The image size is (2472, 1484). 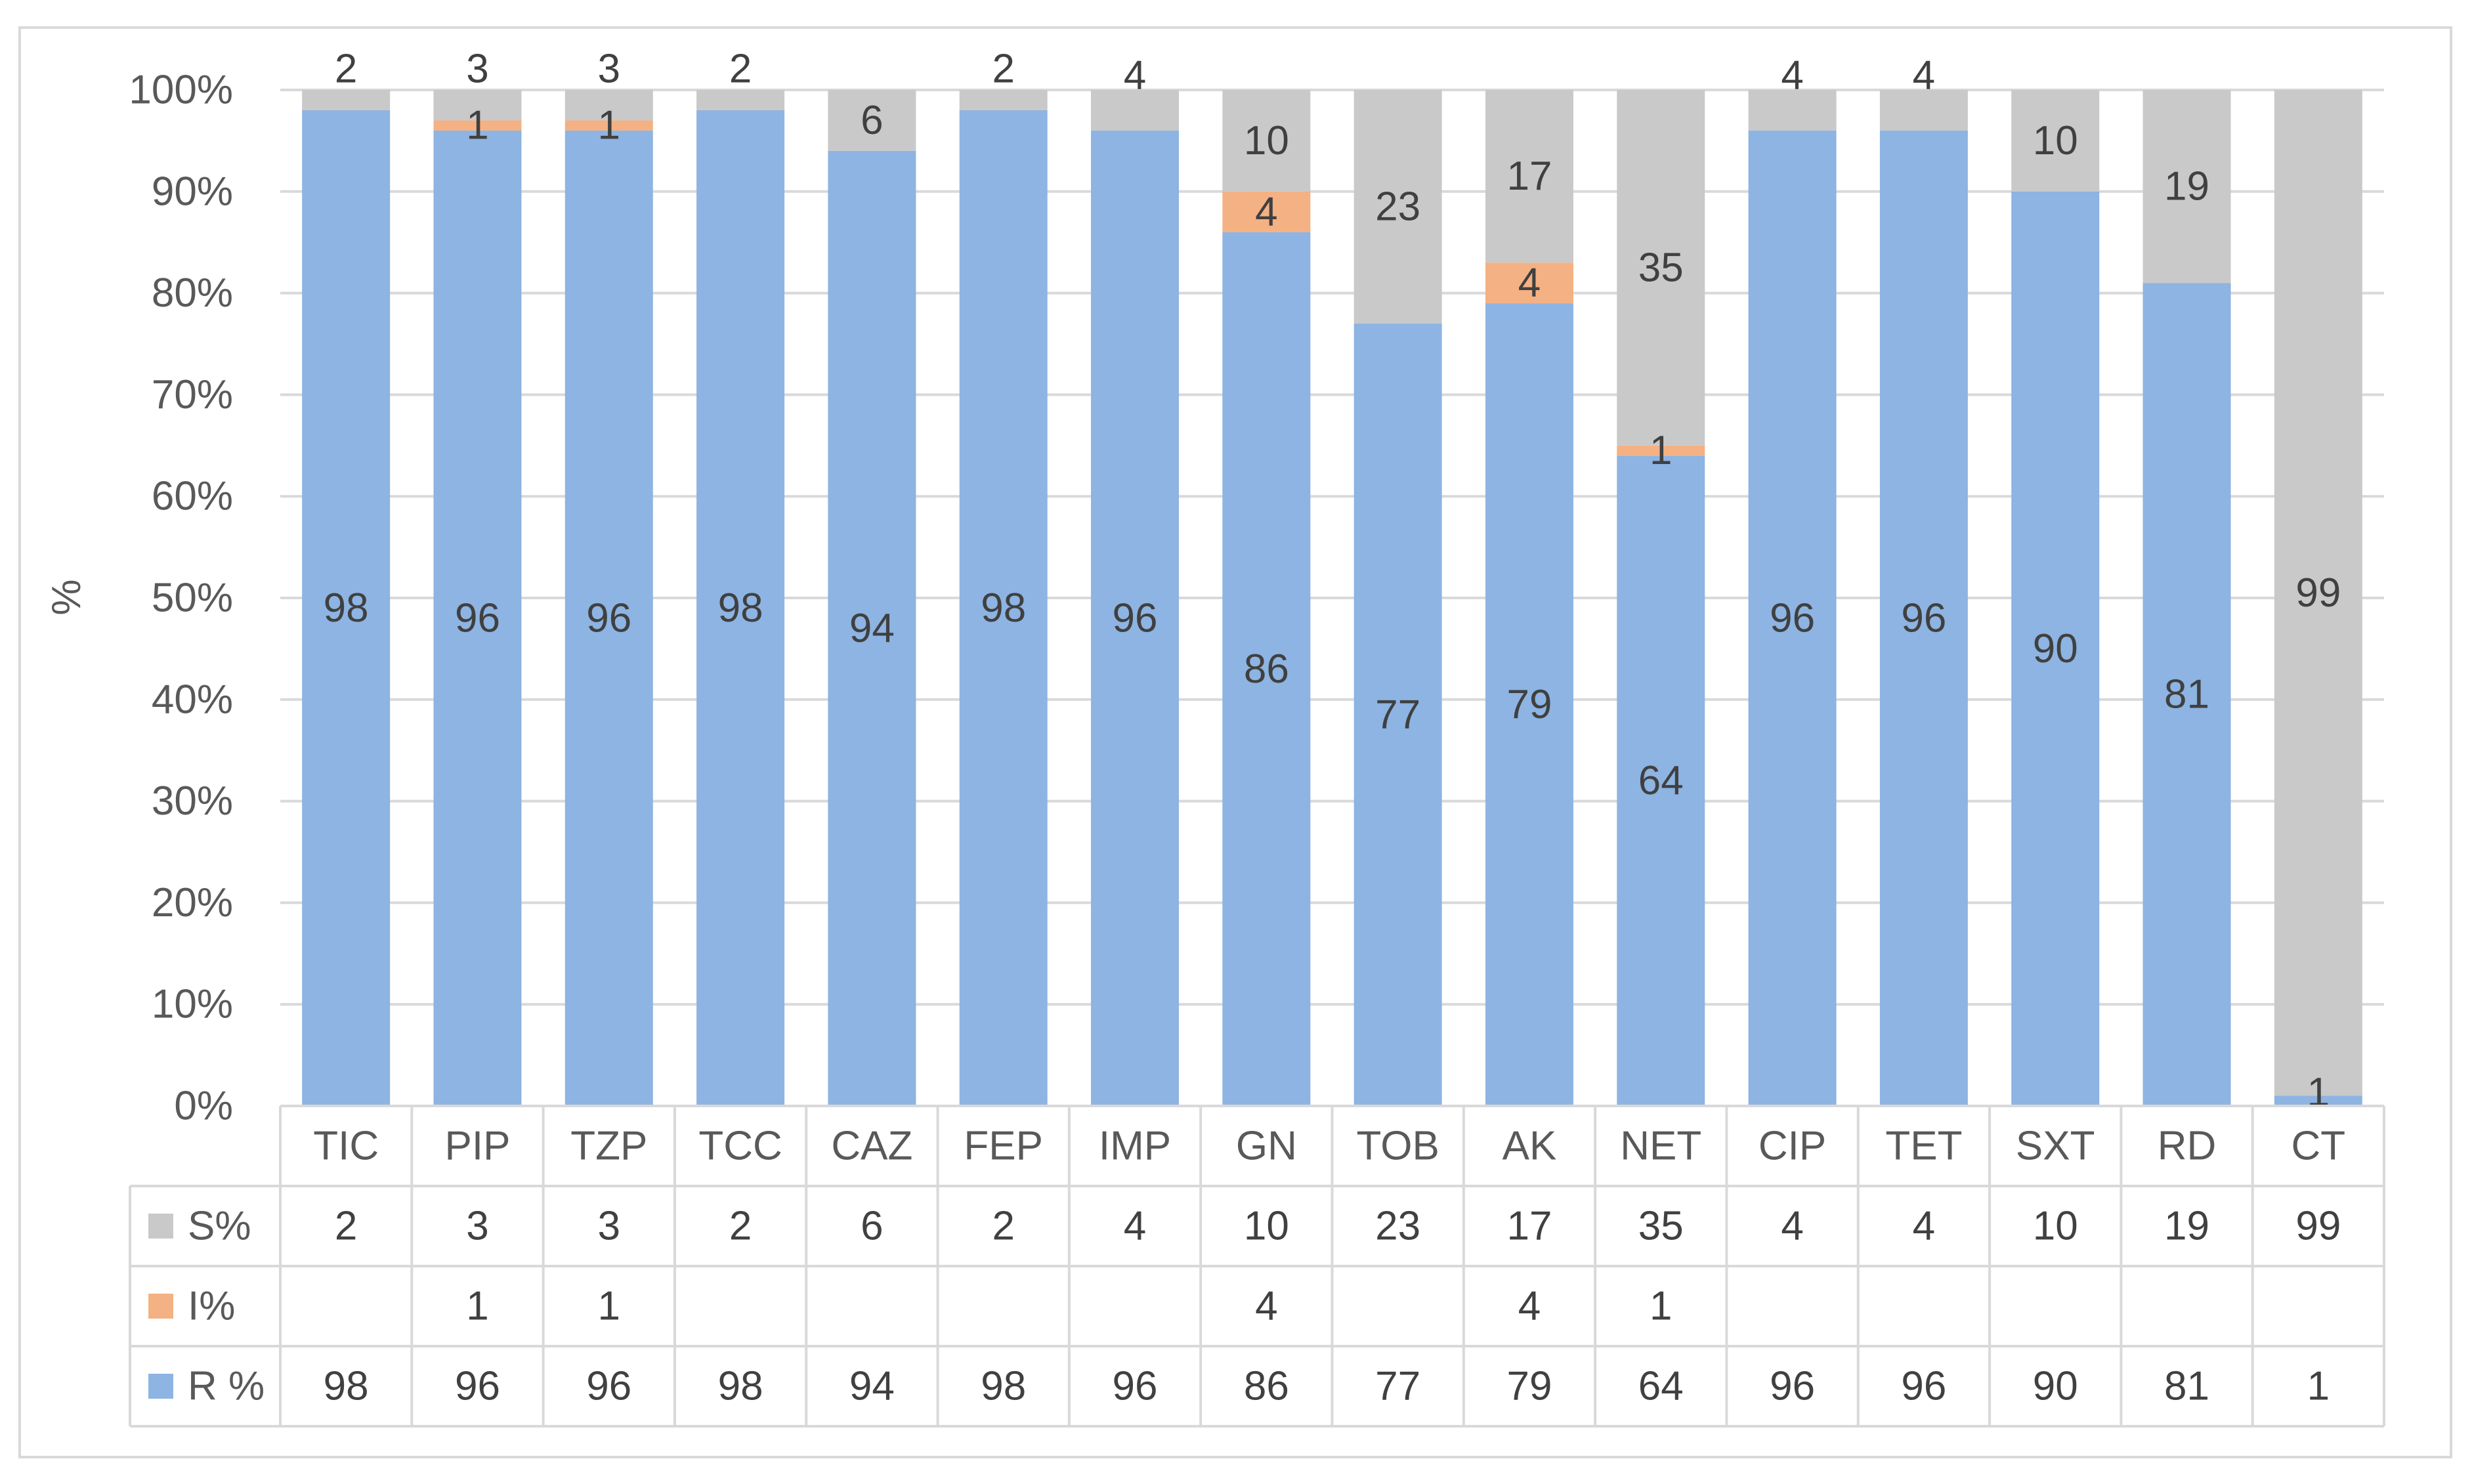 I want to click on y-tick-label: 20%, so click(x=192, y=903).